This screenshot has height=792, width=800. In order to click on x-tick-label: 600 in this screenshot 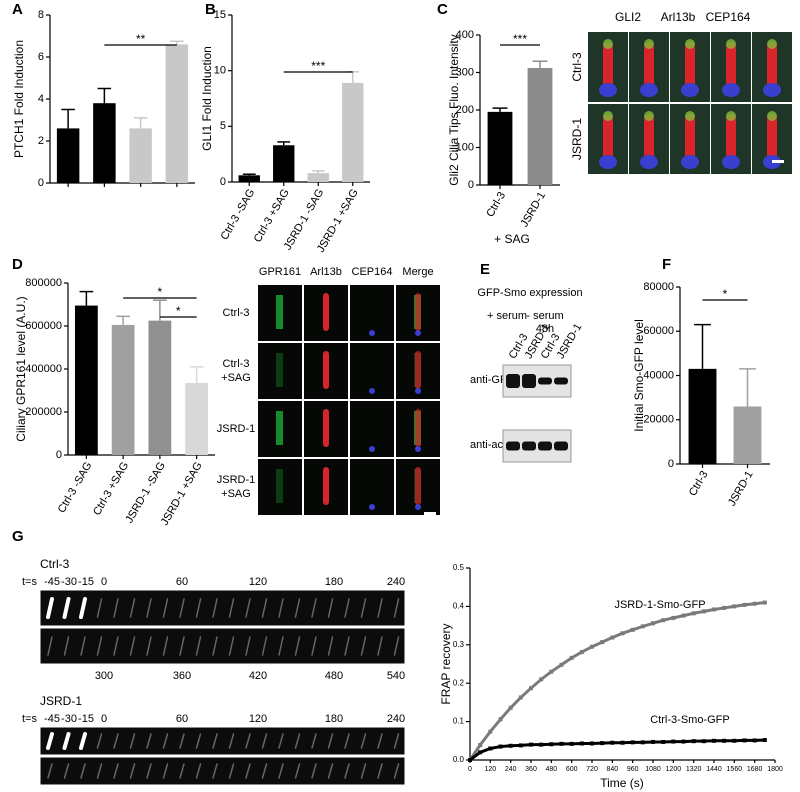, I will do `click(572, 769)`.